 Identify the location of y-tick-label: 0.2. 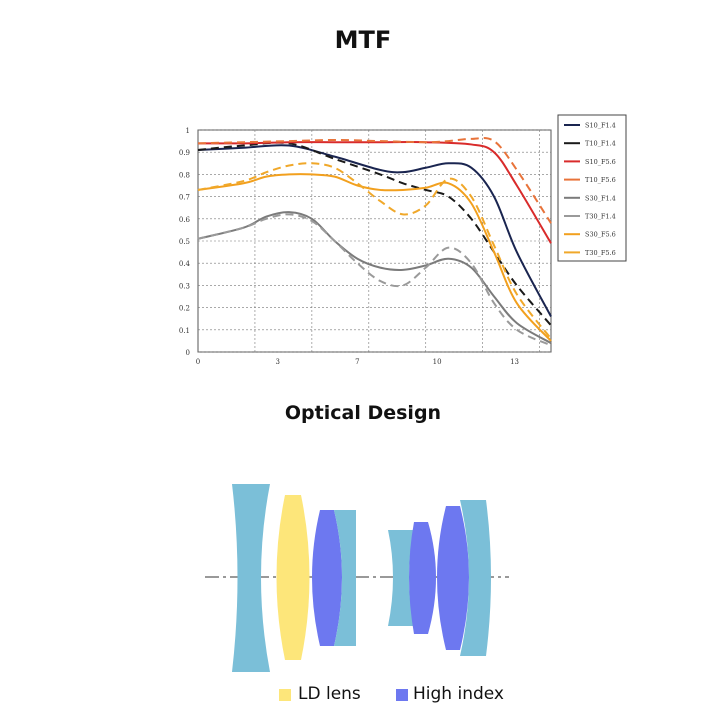
(184, 309).